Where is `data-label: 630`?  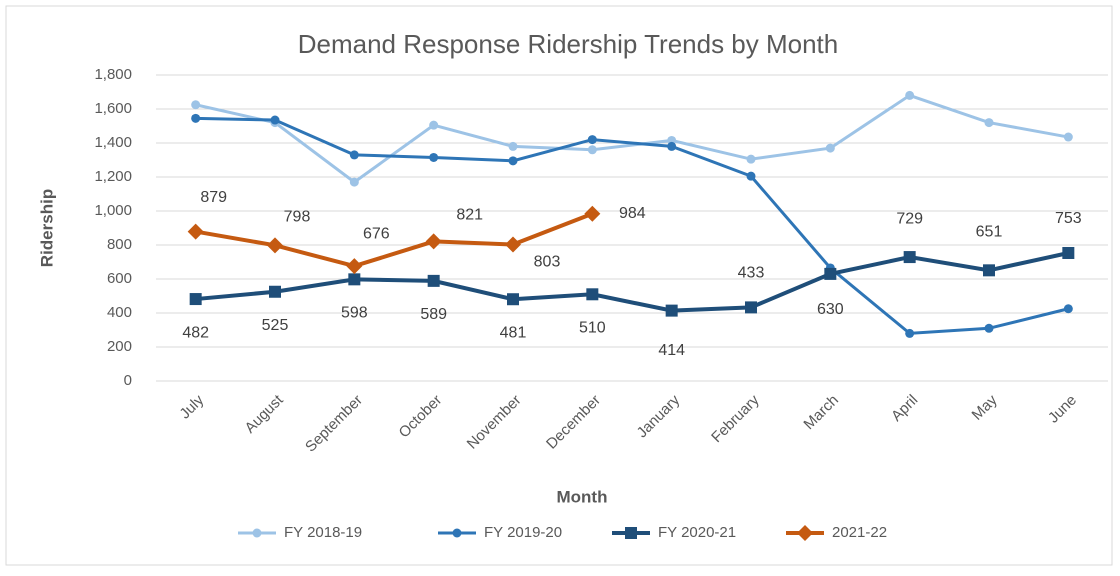 data-label: 630 is located at coordinates (830, 309).